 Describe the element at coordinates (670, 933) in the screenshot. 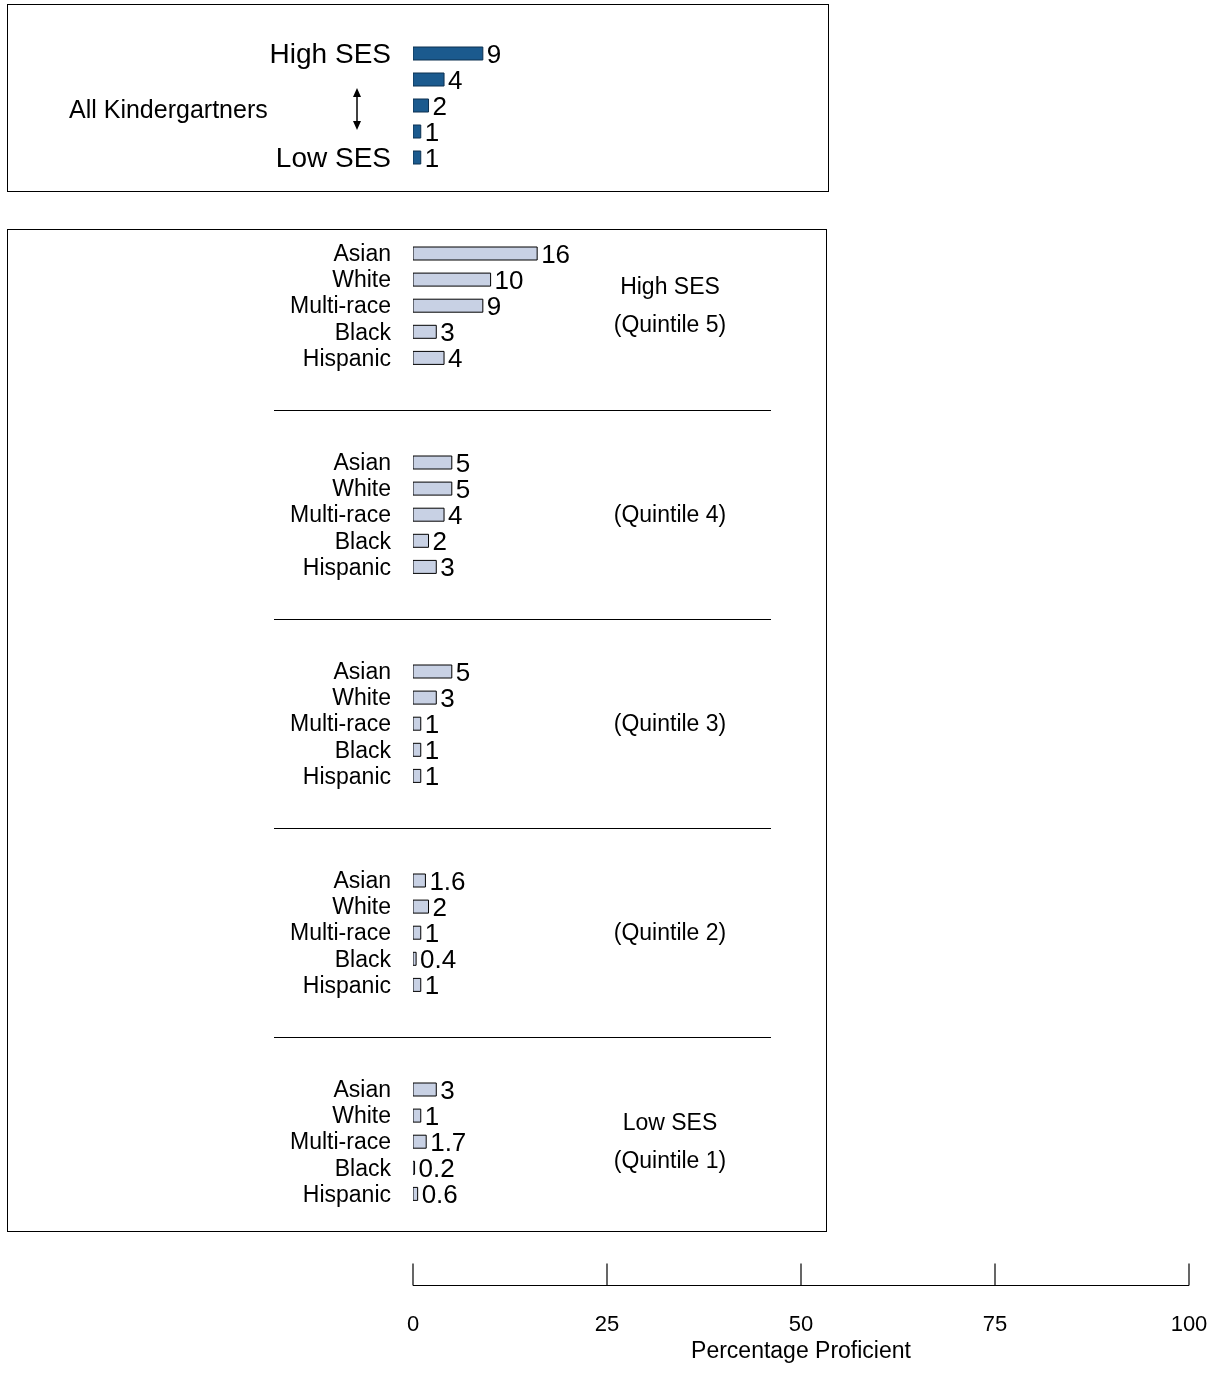

I see `annotation: (Quintile 2)` at that location.